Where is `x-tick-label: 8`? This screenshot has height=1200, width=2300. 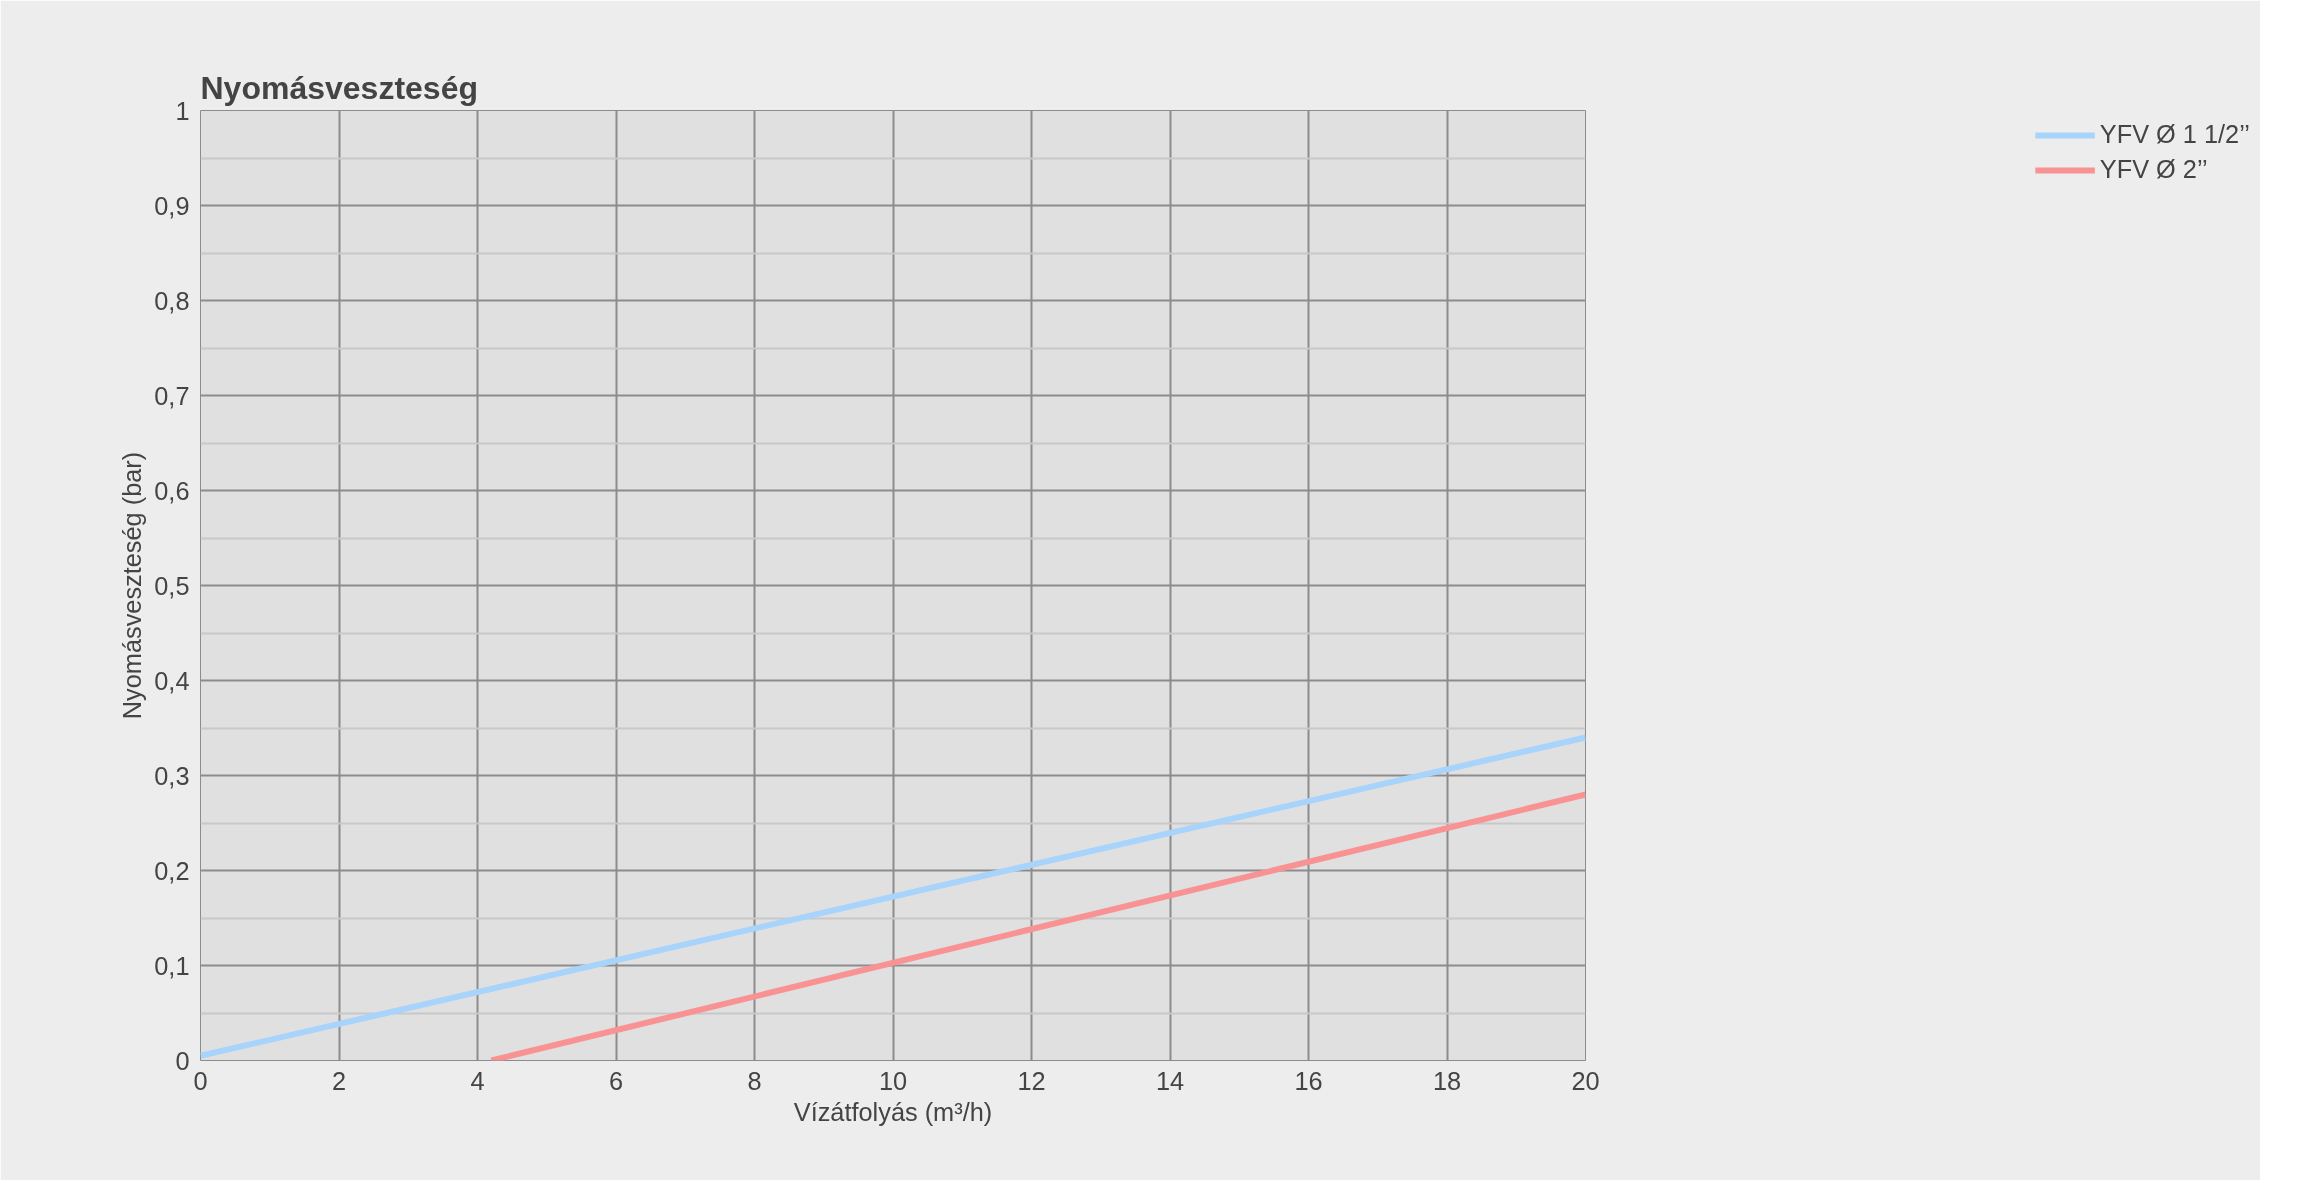
x-tick-label: 8 is located at coordinates (754, 1080).